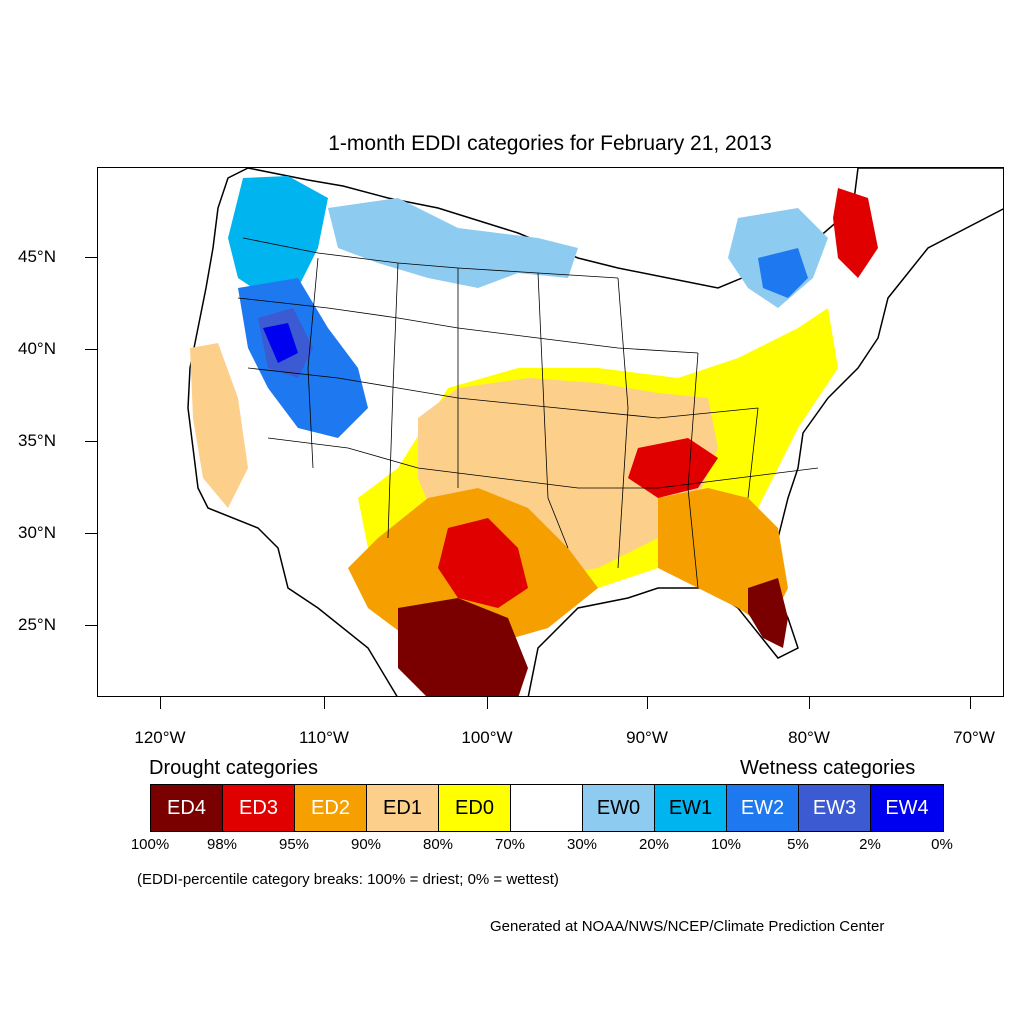  Describe the element at coordinates (763, 808) in the screenshot. I see `legend-swatch-ew2: EW2` at that location.